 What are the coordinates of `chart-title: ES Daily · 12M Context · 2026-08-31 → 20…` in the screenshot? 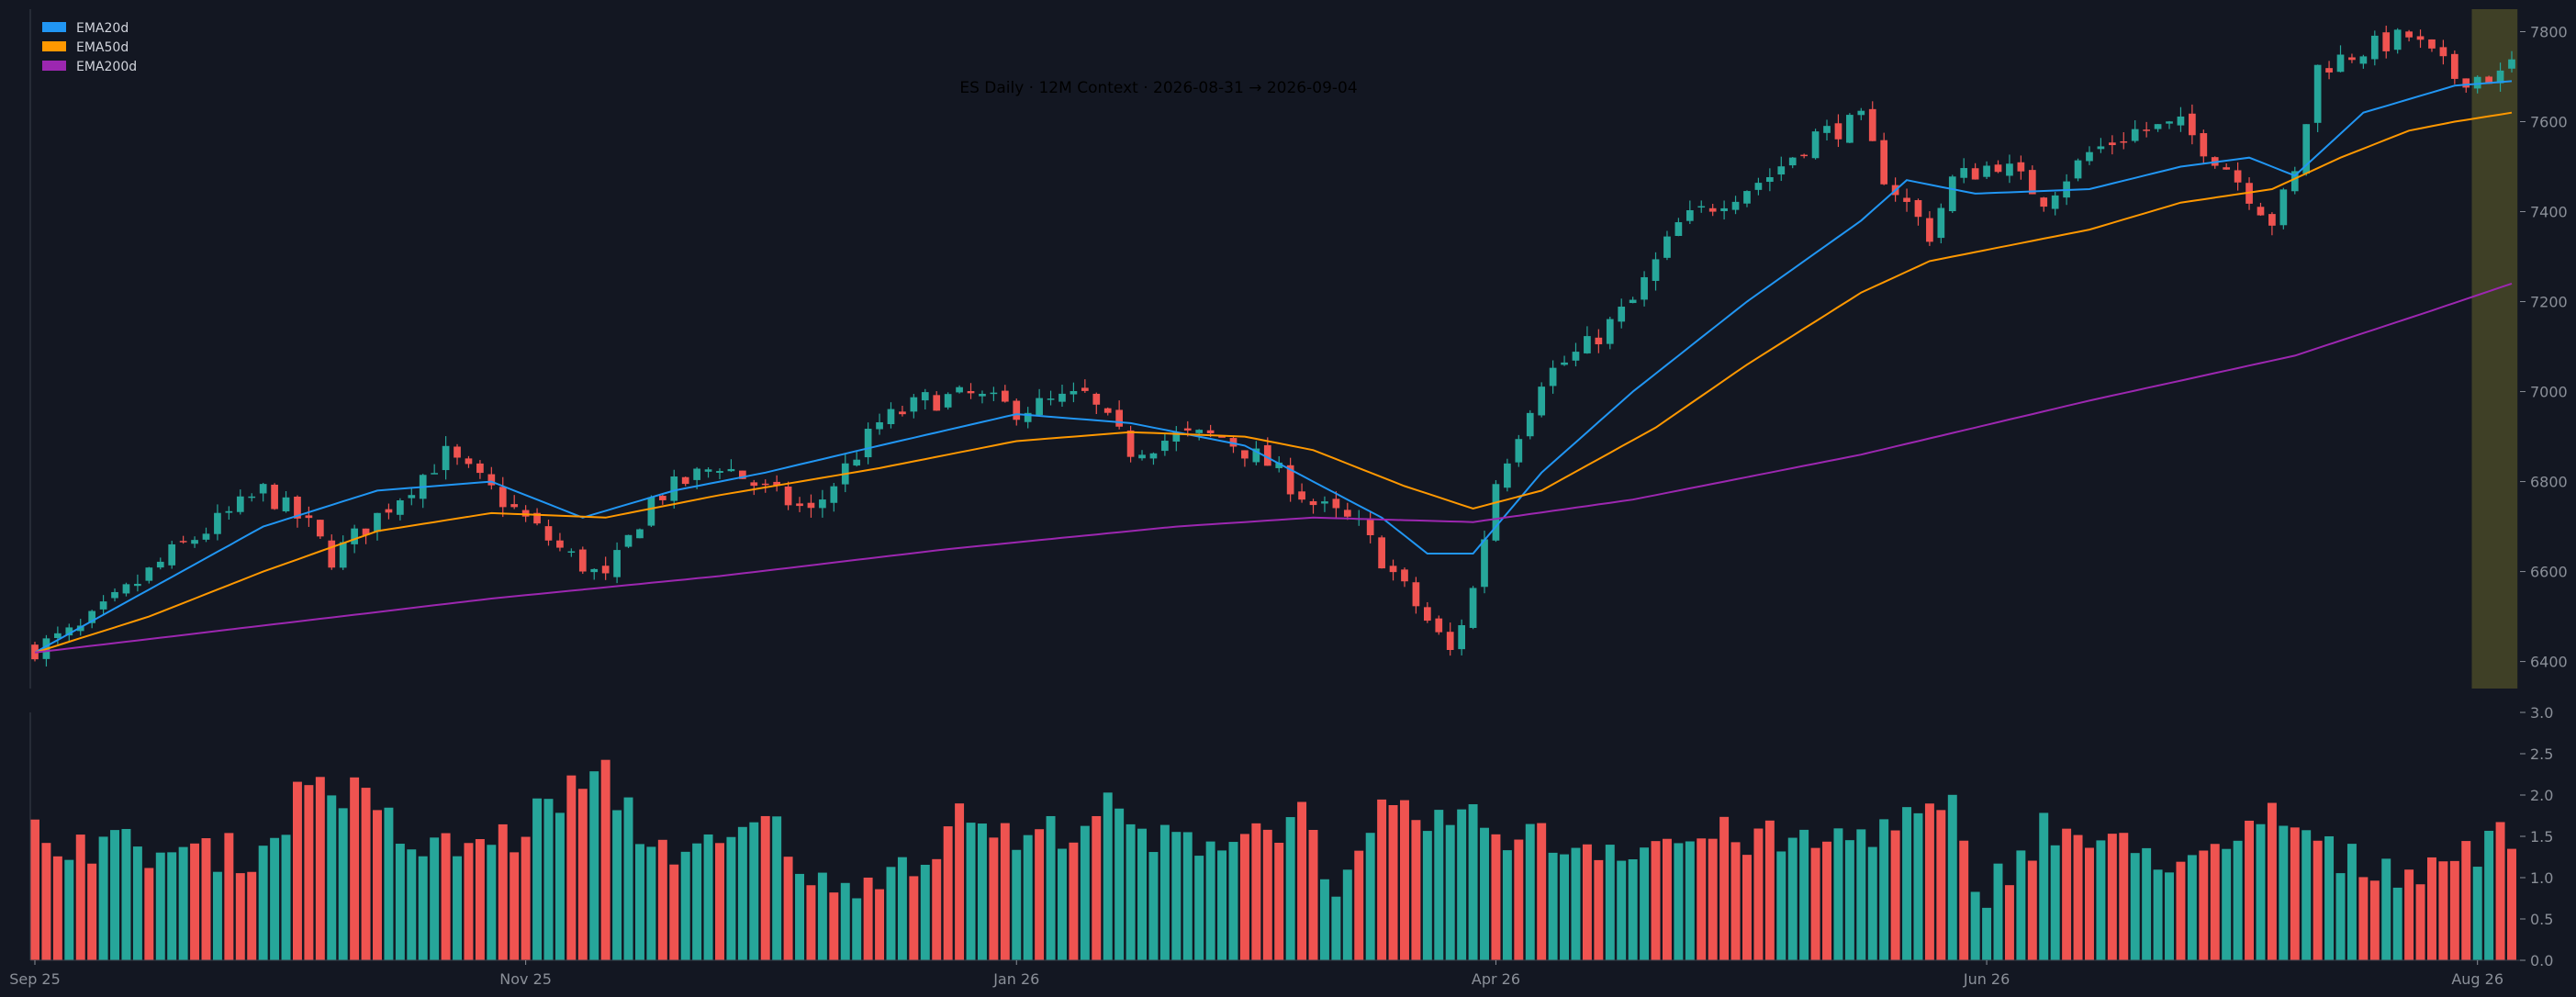 It's located at (1158, 88).